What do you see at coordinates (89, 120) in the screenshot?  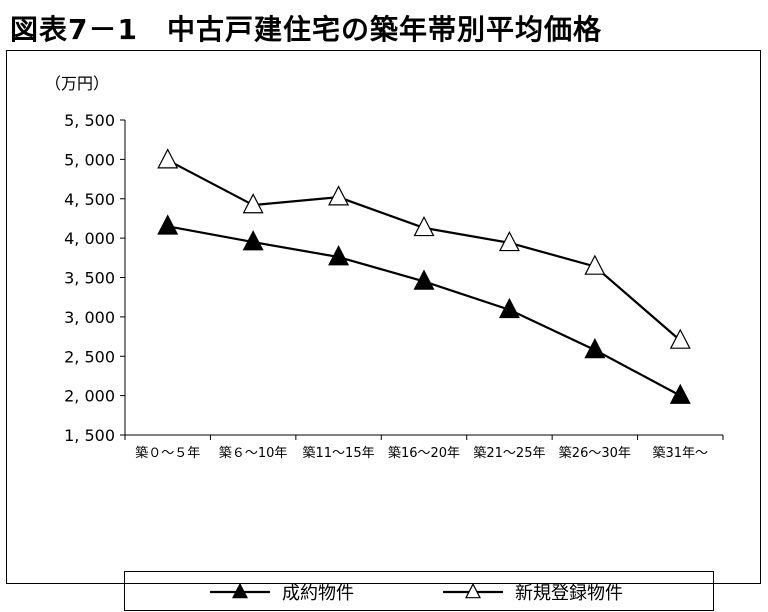 I see `y-tick-label: 5, 500` at bounding box center [89, 120].